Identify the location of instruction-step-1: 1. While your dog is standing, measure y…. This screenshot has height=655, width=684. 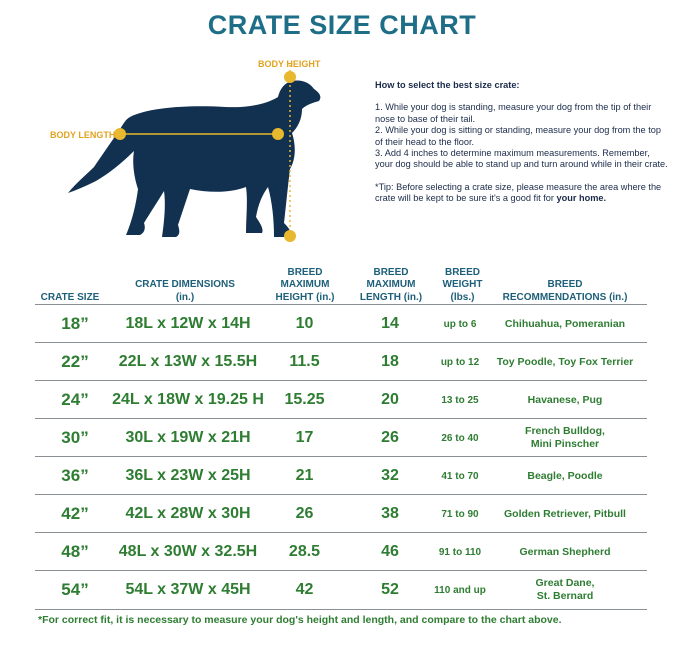
(513, 113).